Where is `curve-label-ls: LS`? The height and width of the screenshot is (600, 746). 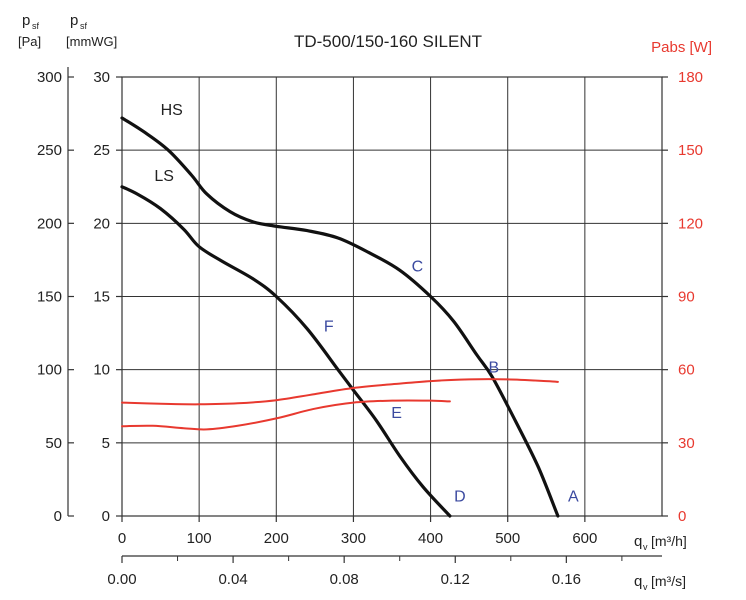 curve-label-ls: LS is located at coordinates (164, 176).